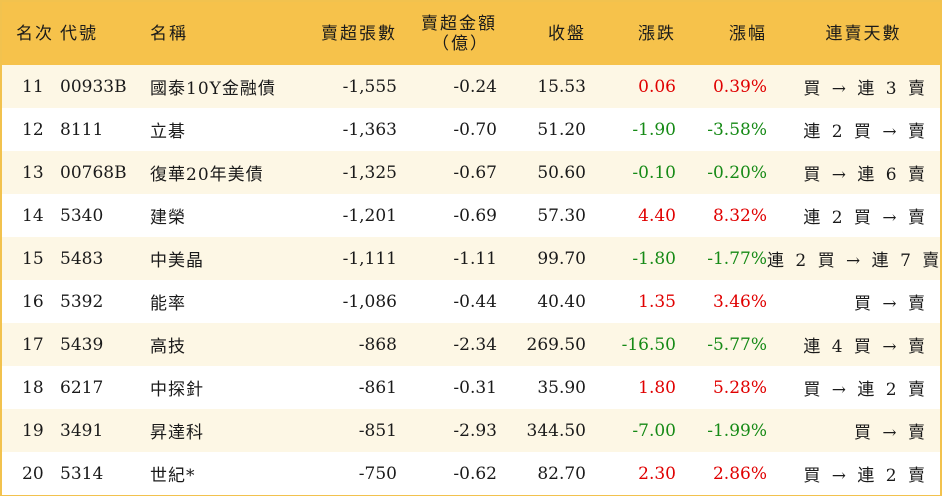 Image resolution: width=942 pixels, height=496 pixels. Describe the element at coordinates (168, 218) in the screenshot. I see `name-cell: 建榮` at that location.